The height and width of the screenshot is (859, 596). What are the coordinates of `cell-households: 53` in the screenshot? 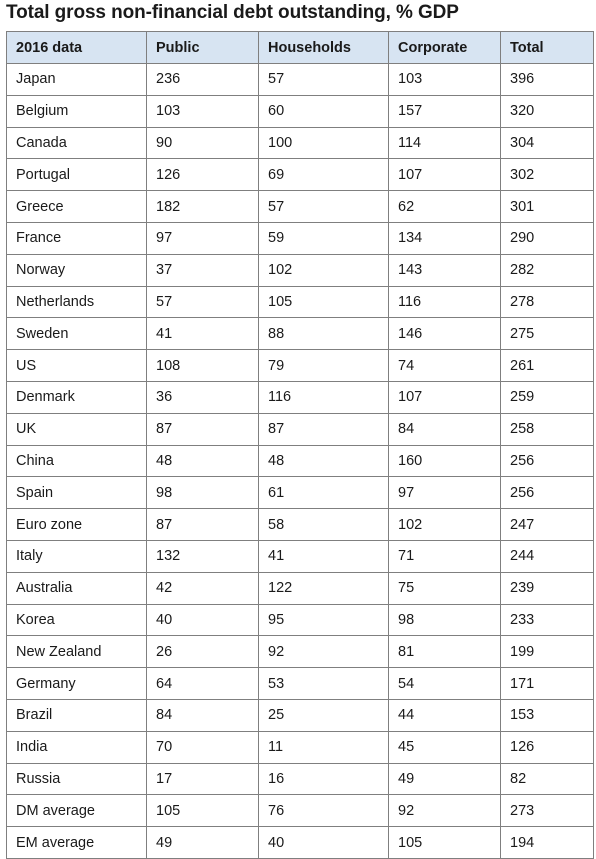 It's located at (323, 683).